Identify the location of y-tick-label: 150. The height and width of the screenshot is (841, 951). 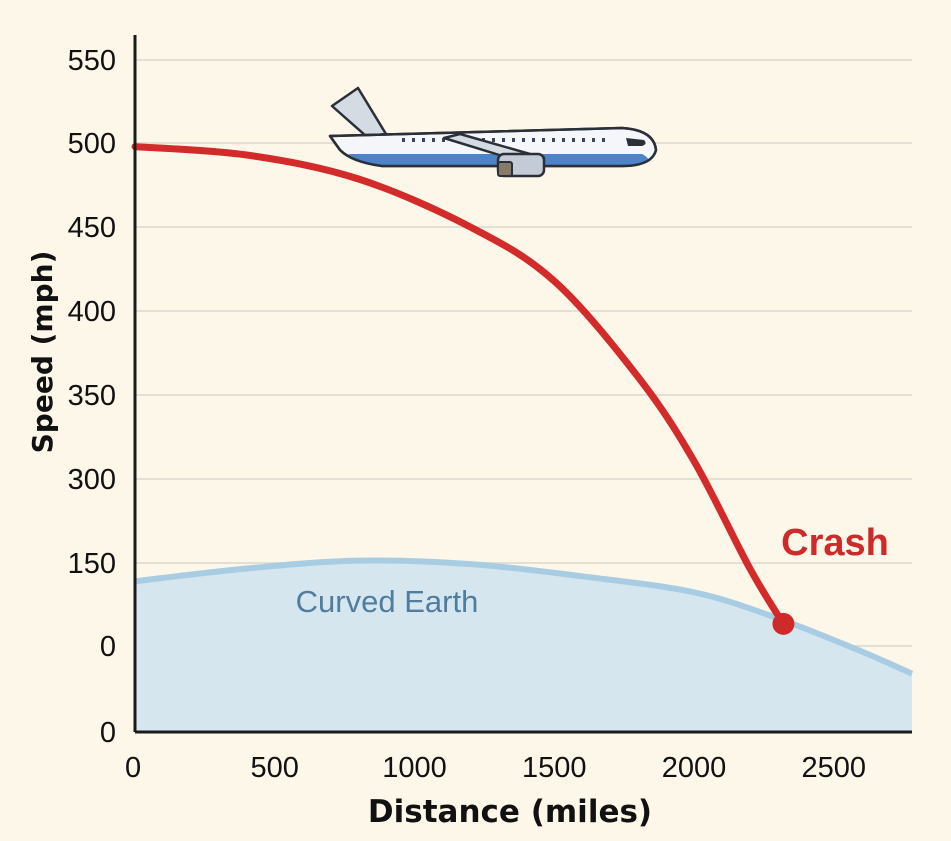
(92, 564).